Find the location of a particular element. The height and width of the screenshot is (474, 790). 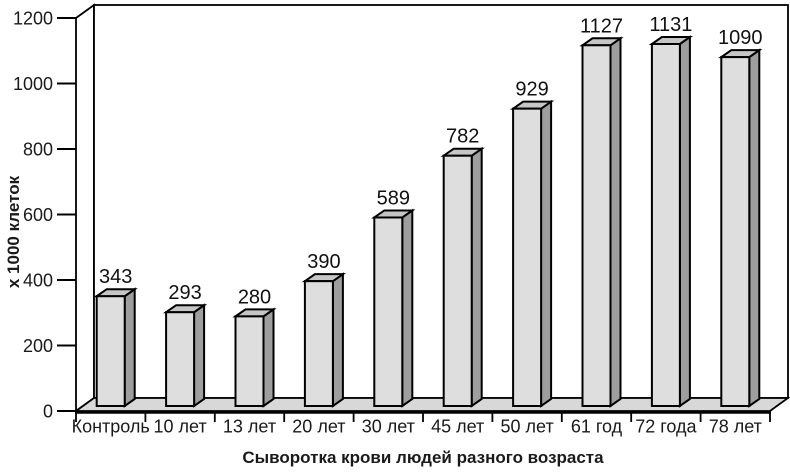

category-label: 72 года is located at coordinates (666, 427).